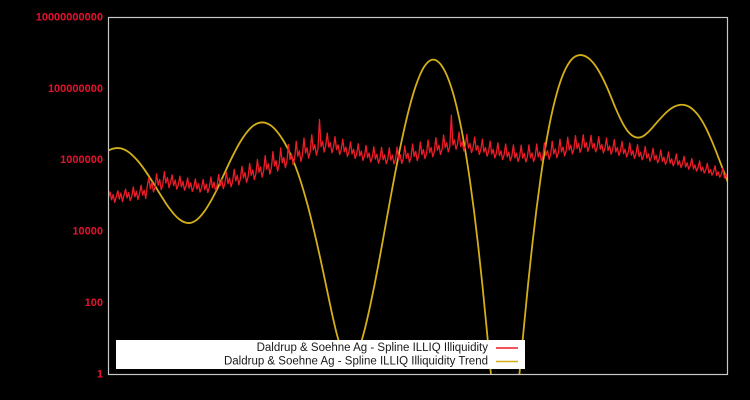 The height and width of the screenshot is (400, 750). I want to click on y-axis-tick-label: 10000, so click(87, 232).